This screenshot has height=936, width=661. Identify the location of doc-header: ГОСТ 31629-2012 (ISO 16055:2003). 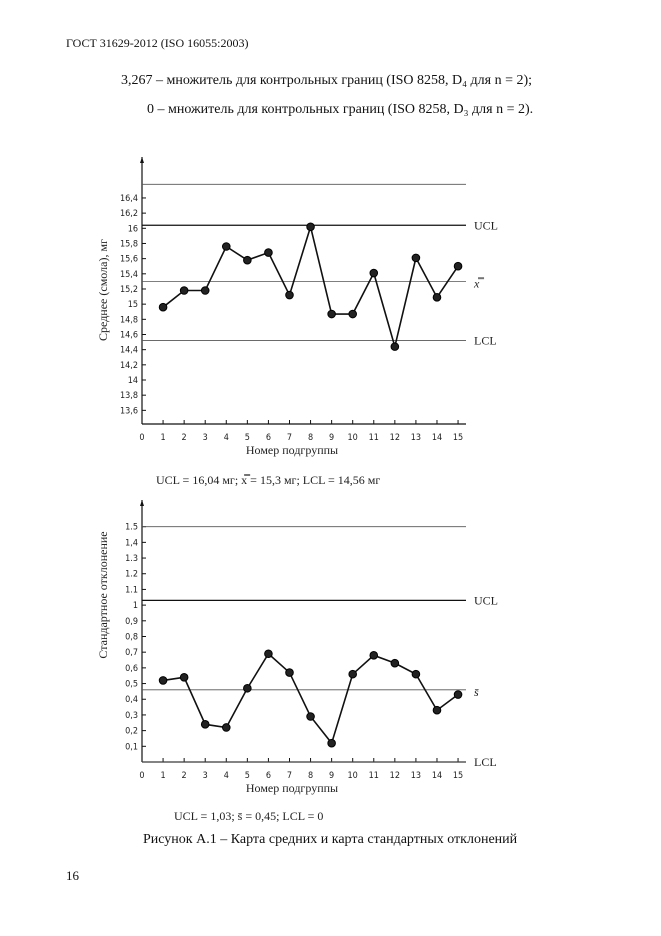
(157, 43).